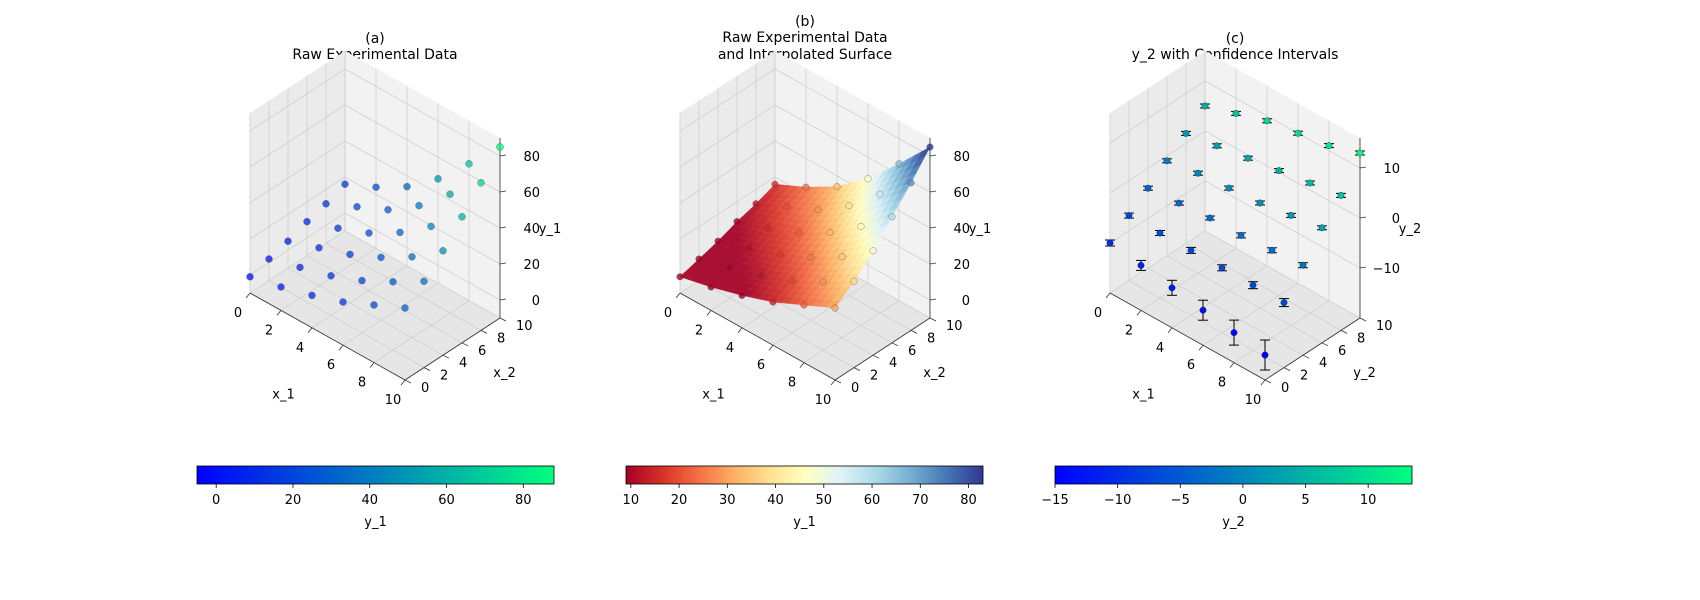  I want to click on x-axis-label: x_1, so click(283, 395).